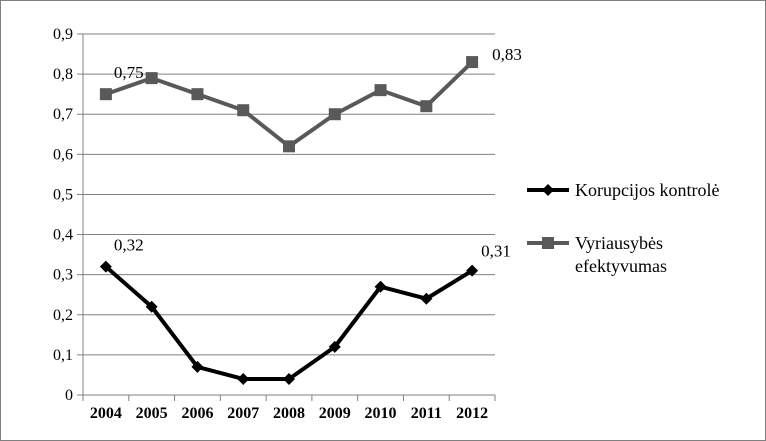 The image size is (766, 441). I want to click on y-tick-label: 0, so click(69, 395).